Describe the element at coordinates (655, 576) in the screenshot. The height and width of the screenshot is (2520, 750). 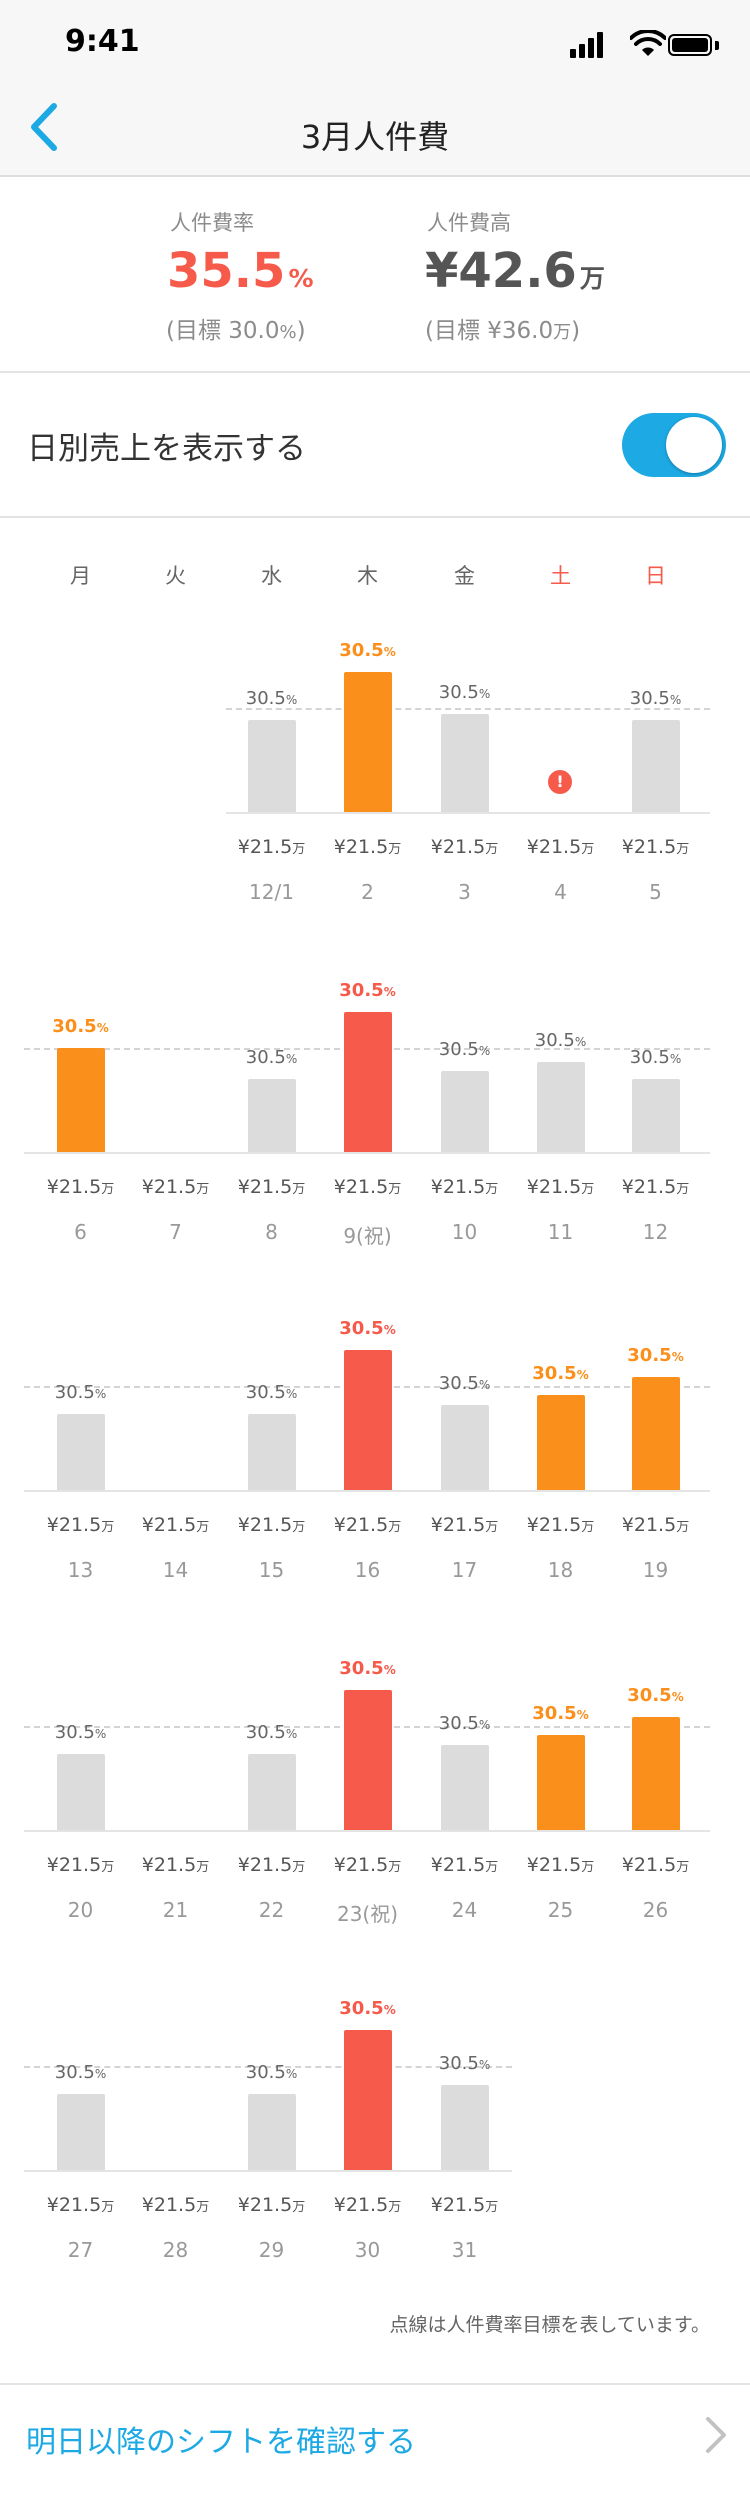
I see `weekday-label: 日` at that location.